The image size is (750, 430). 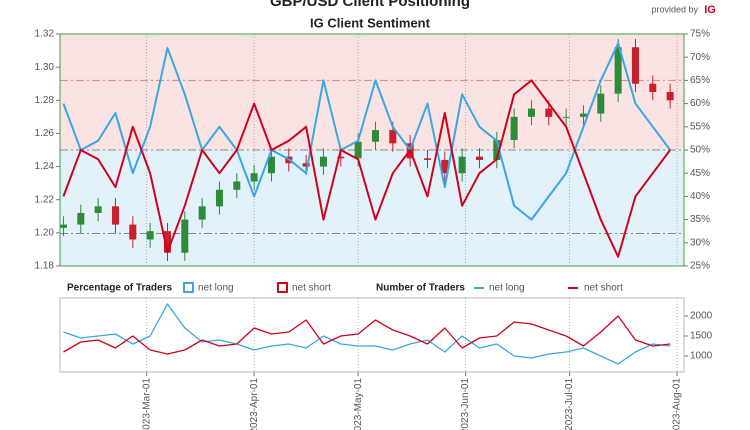 What do you see at coordinates (45, 34) in the screenshot?
I see `y-tick-label: 1.32` at bounding box center [45, 34].